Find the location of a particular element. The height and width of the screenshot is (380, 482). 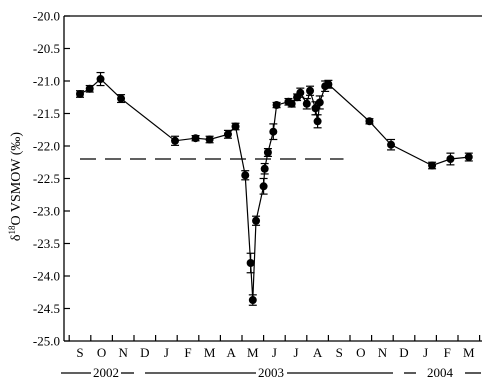

year-label: 2004 is located at coordinates (440, 372).